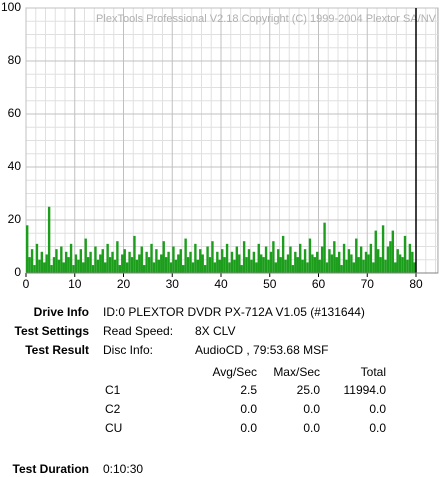 This screenshot has height=477, width=444. What do you see at coordinates (234, 372) in the screenshot?
I see `column-header: Avg/Sec` at bounding box center [234, 372].